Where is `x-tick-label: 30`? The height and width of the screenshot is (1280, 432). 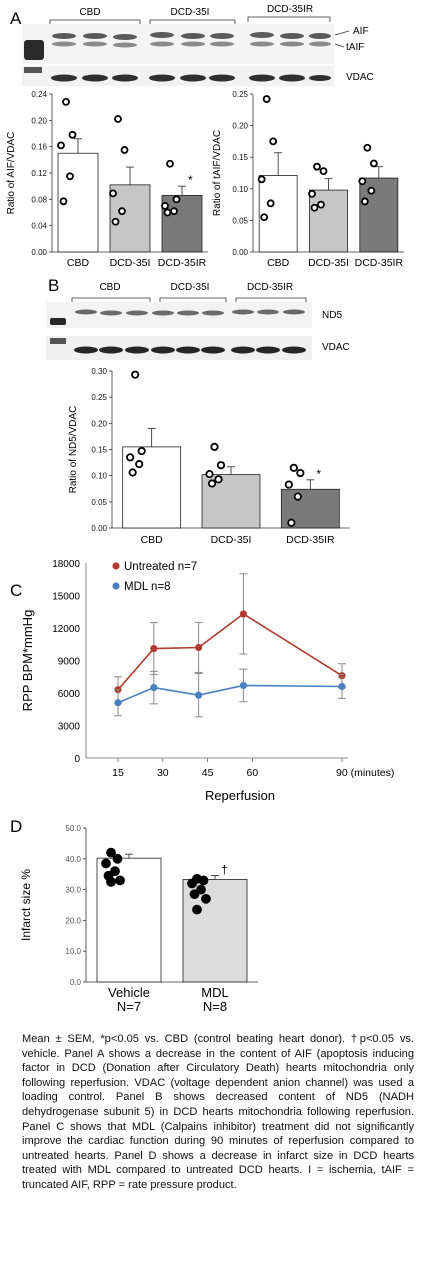 x-tick-label: 30 is located at coordinates (163, 773).